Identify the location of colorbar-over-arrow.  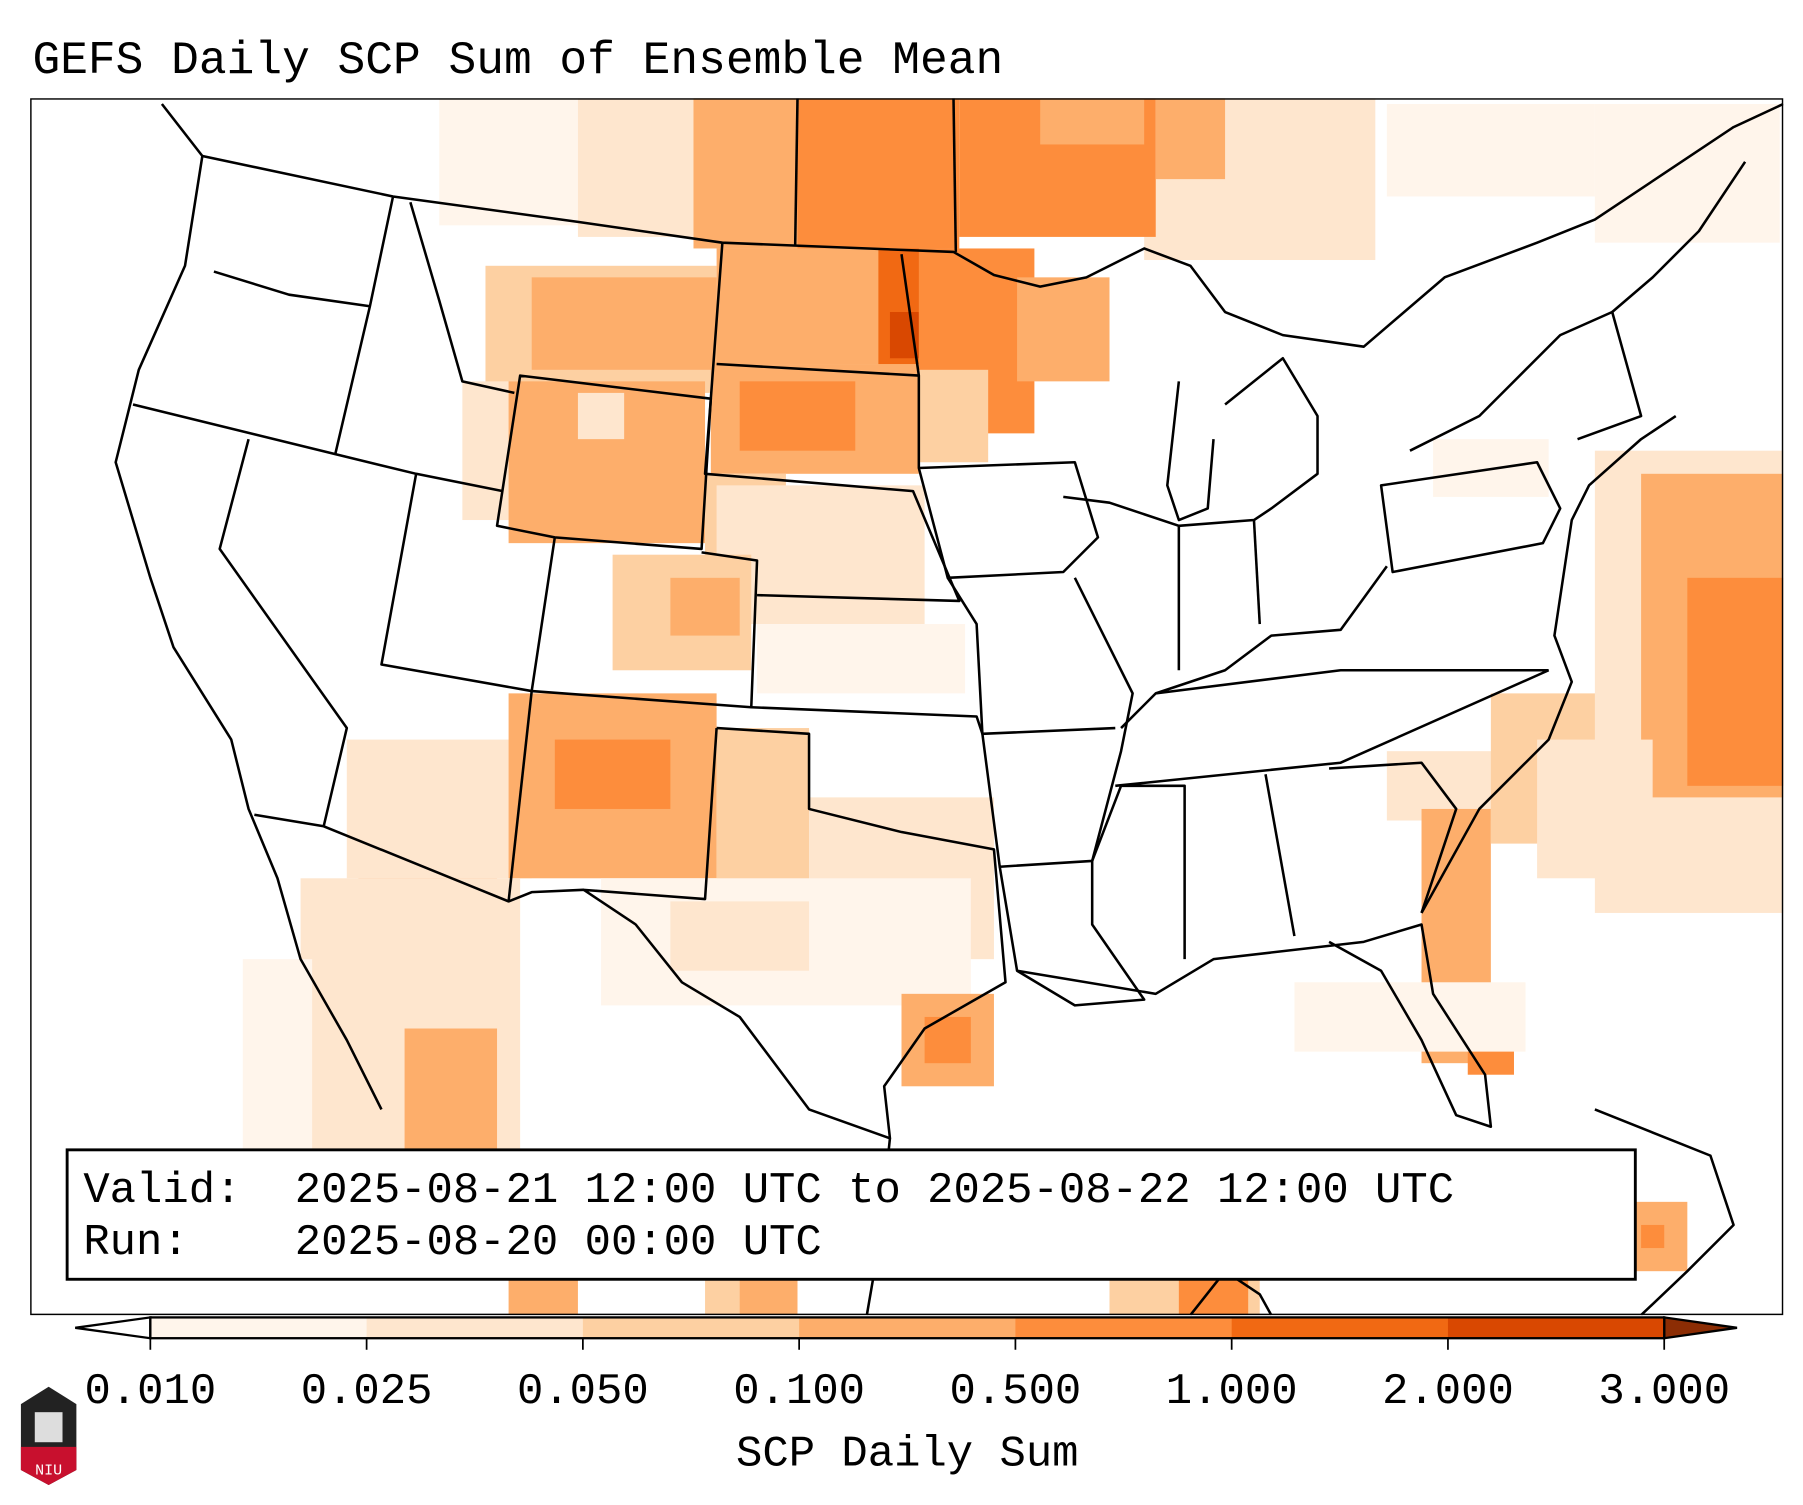
(1700, 1328).